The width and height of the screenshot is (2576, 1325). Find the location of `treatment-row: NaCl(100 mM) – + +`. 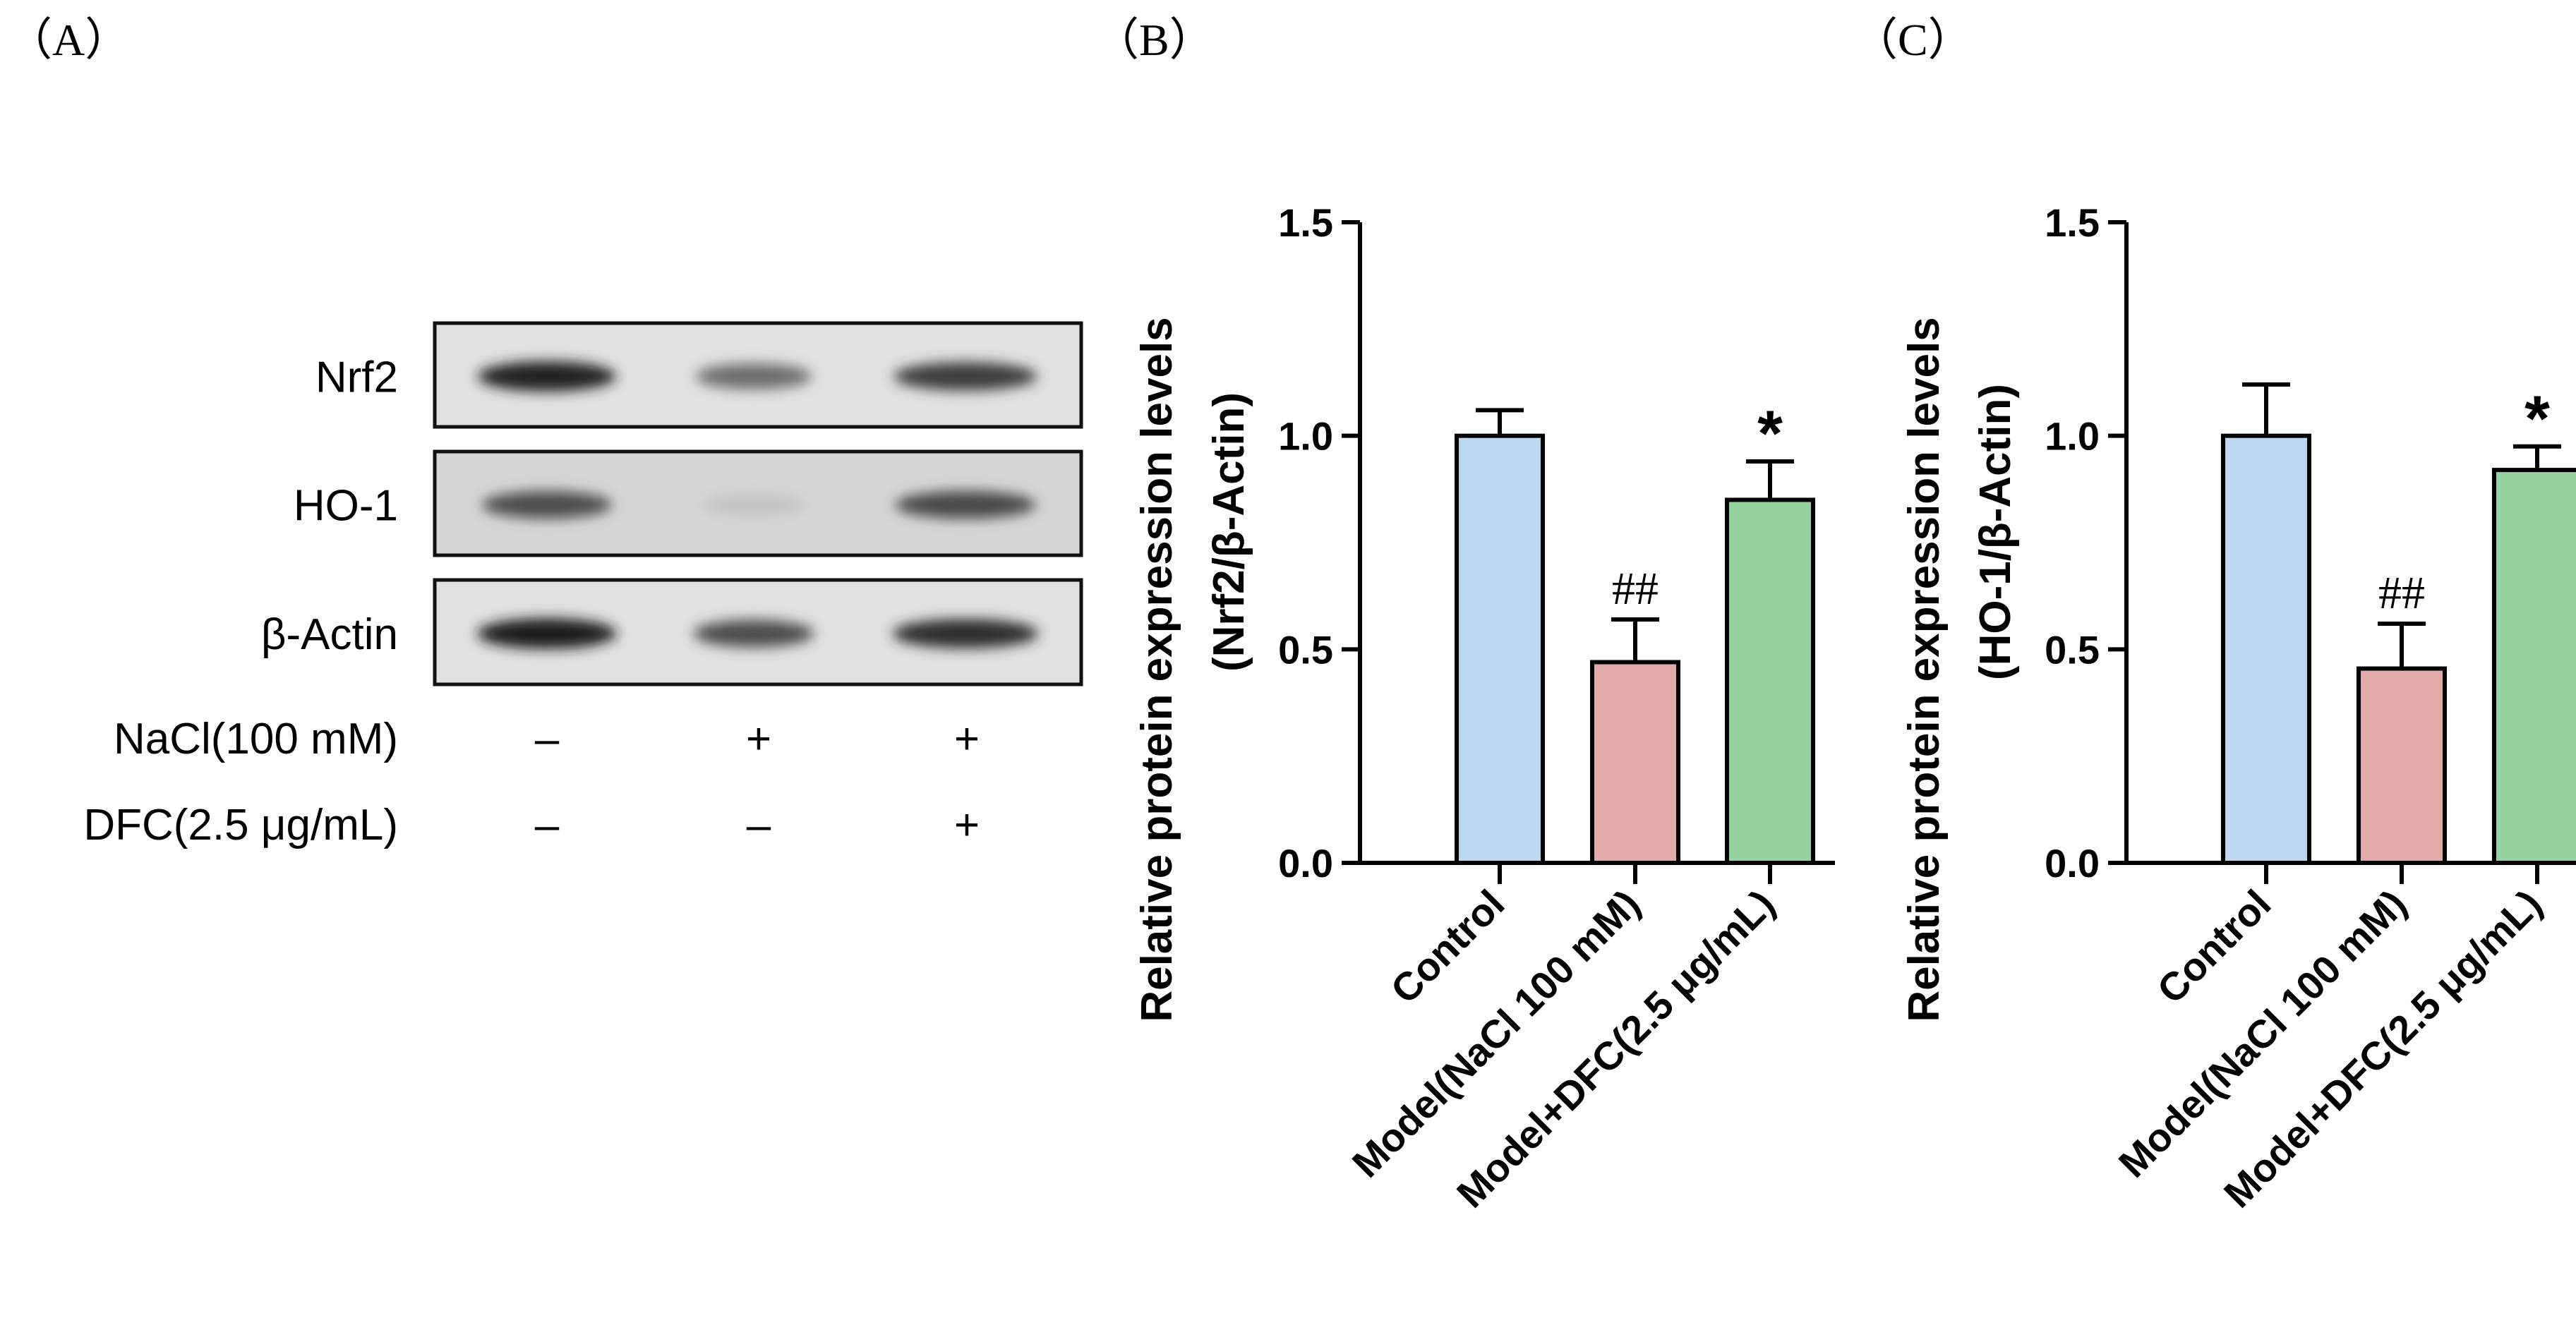

treatment-row: NaCl(100 mM) – + + is located at coordinates (547, 739).